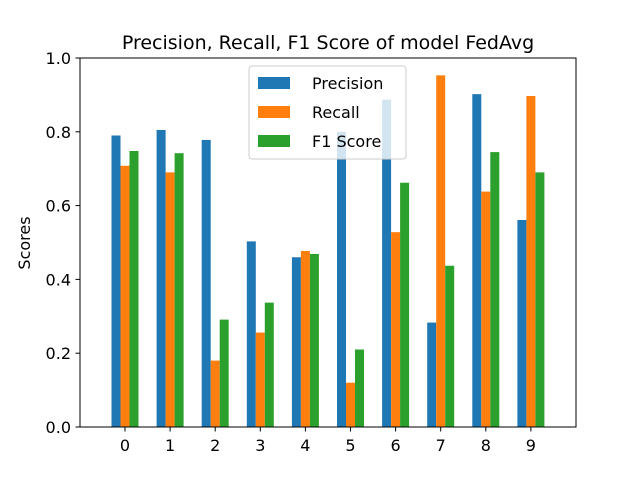 The width and height of the screenshot is (640, 480). What do you see at coordinates (336, 112) in the screenshot?
I see `legend-label: Recall` at bounding box center [336, 112].